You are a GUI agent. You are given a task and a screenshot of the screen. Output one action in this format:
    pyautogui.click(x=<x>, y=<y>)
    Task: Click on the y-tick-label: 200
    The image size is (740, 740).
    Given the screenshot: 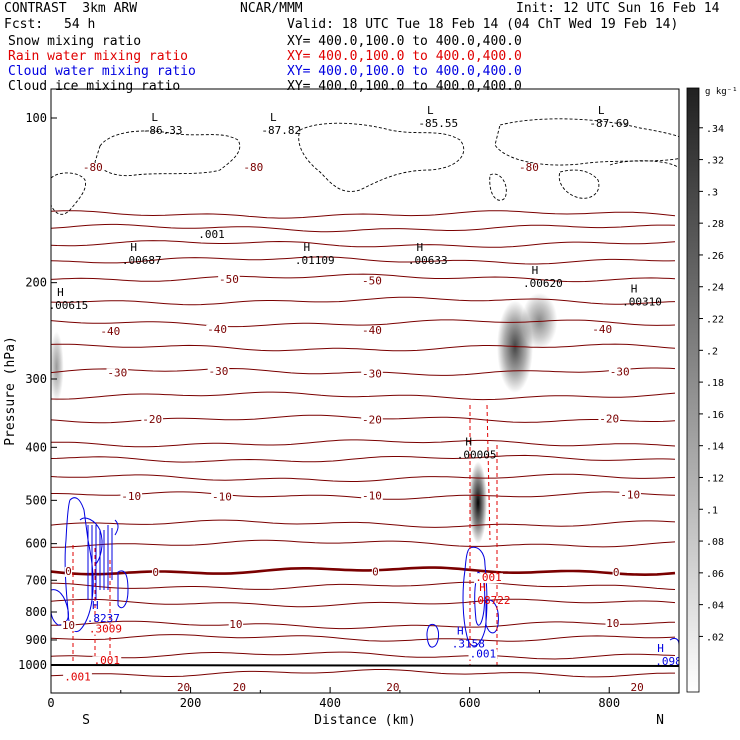 What is the action you would take?
    pyautogui.click(x=36, y=283)
    